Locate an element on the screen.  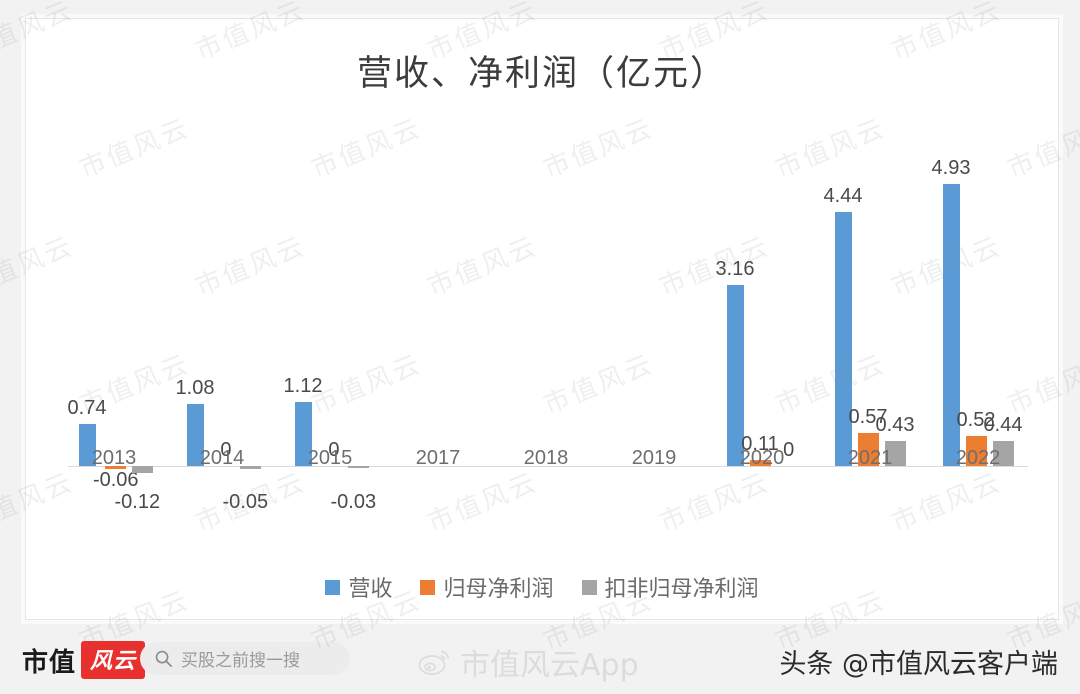
weibo-watermark: 市值风云App is located at coordinates (528, 662).